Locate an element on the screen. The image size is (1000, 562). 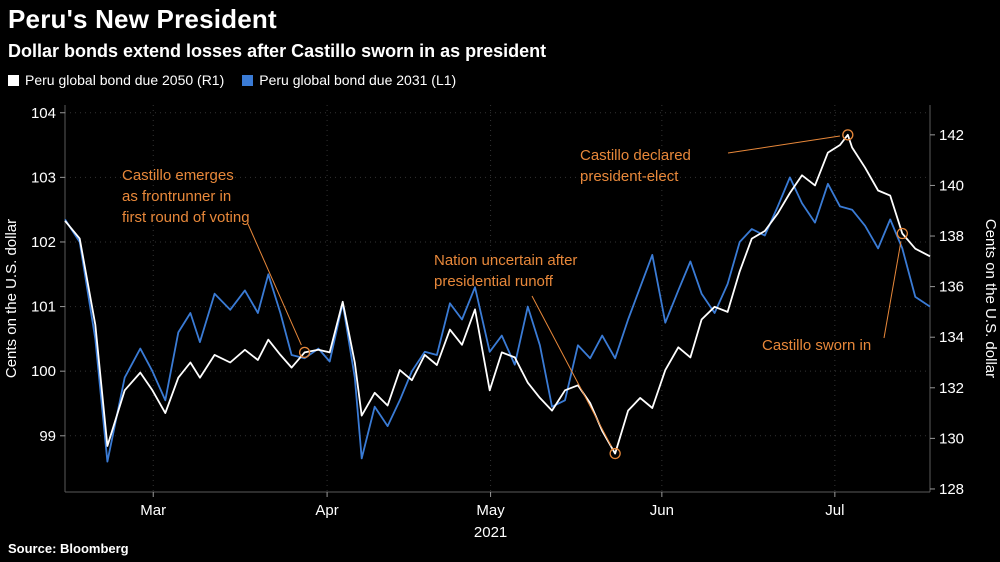
legend-swatch-2031 is located at coordinates (248, 80).